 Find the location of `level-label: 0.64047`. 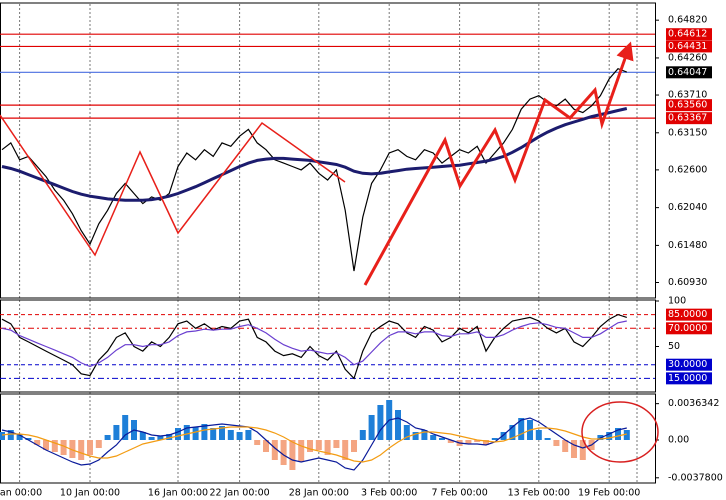

level-label: 0.64047 is located at coordinates (687, 72).